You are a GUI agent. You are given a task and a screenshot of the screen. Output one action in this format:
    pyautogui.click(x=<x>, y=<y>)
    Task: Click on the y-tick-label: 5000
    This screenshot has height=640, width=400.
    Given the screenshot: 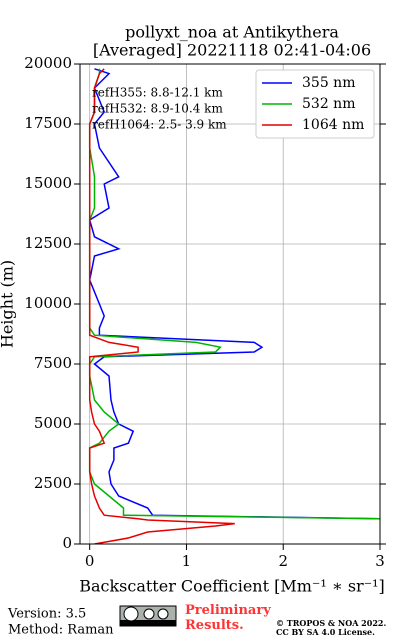 What is the action you would take?
    pyautogui.click(x=53, y=423)
    